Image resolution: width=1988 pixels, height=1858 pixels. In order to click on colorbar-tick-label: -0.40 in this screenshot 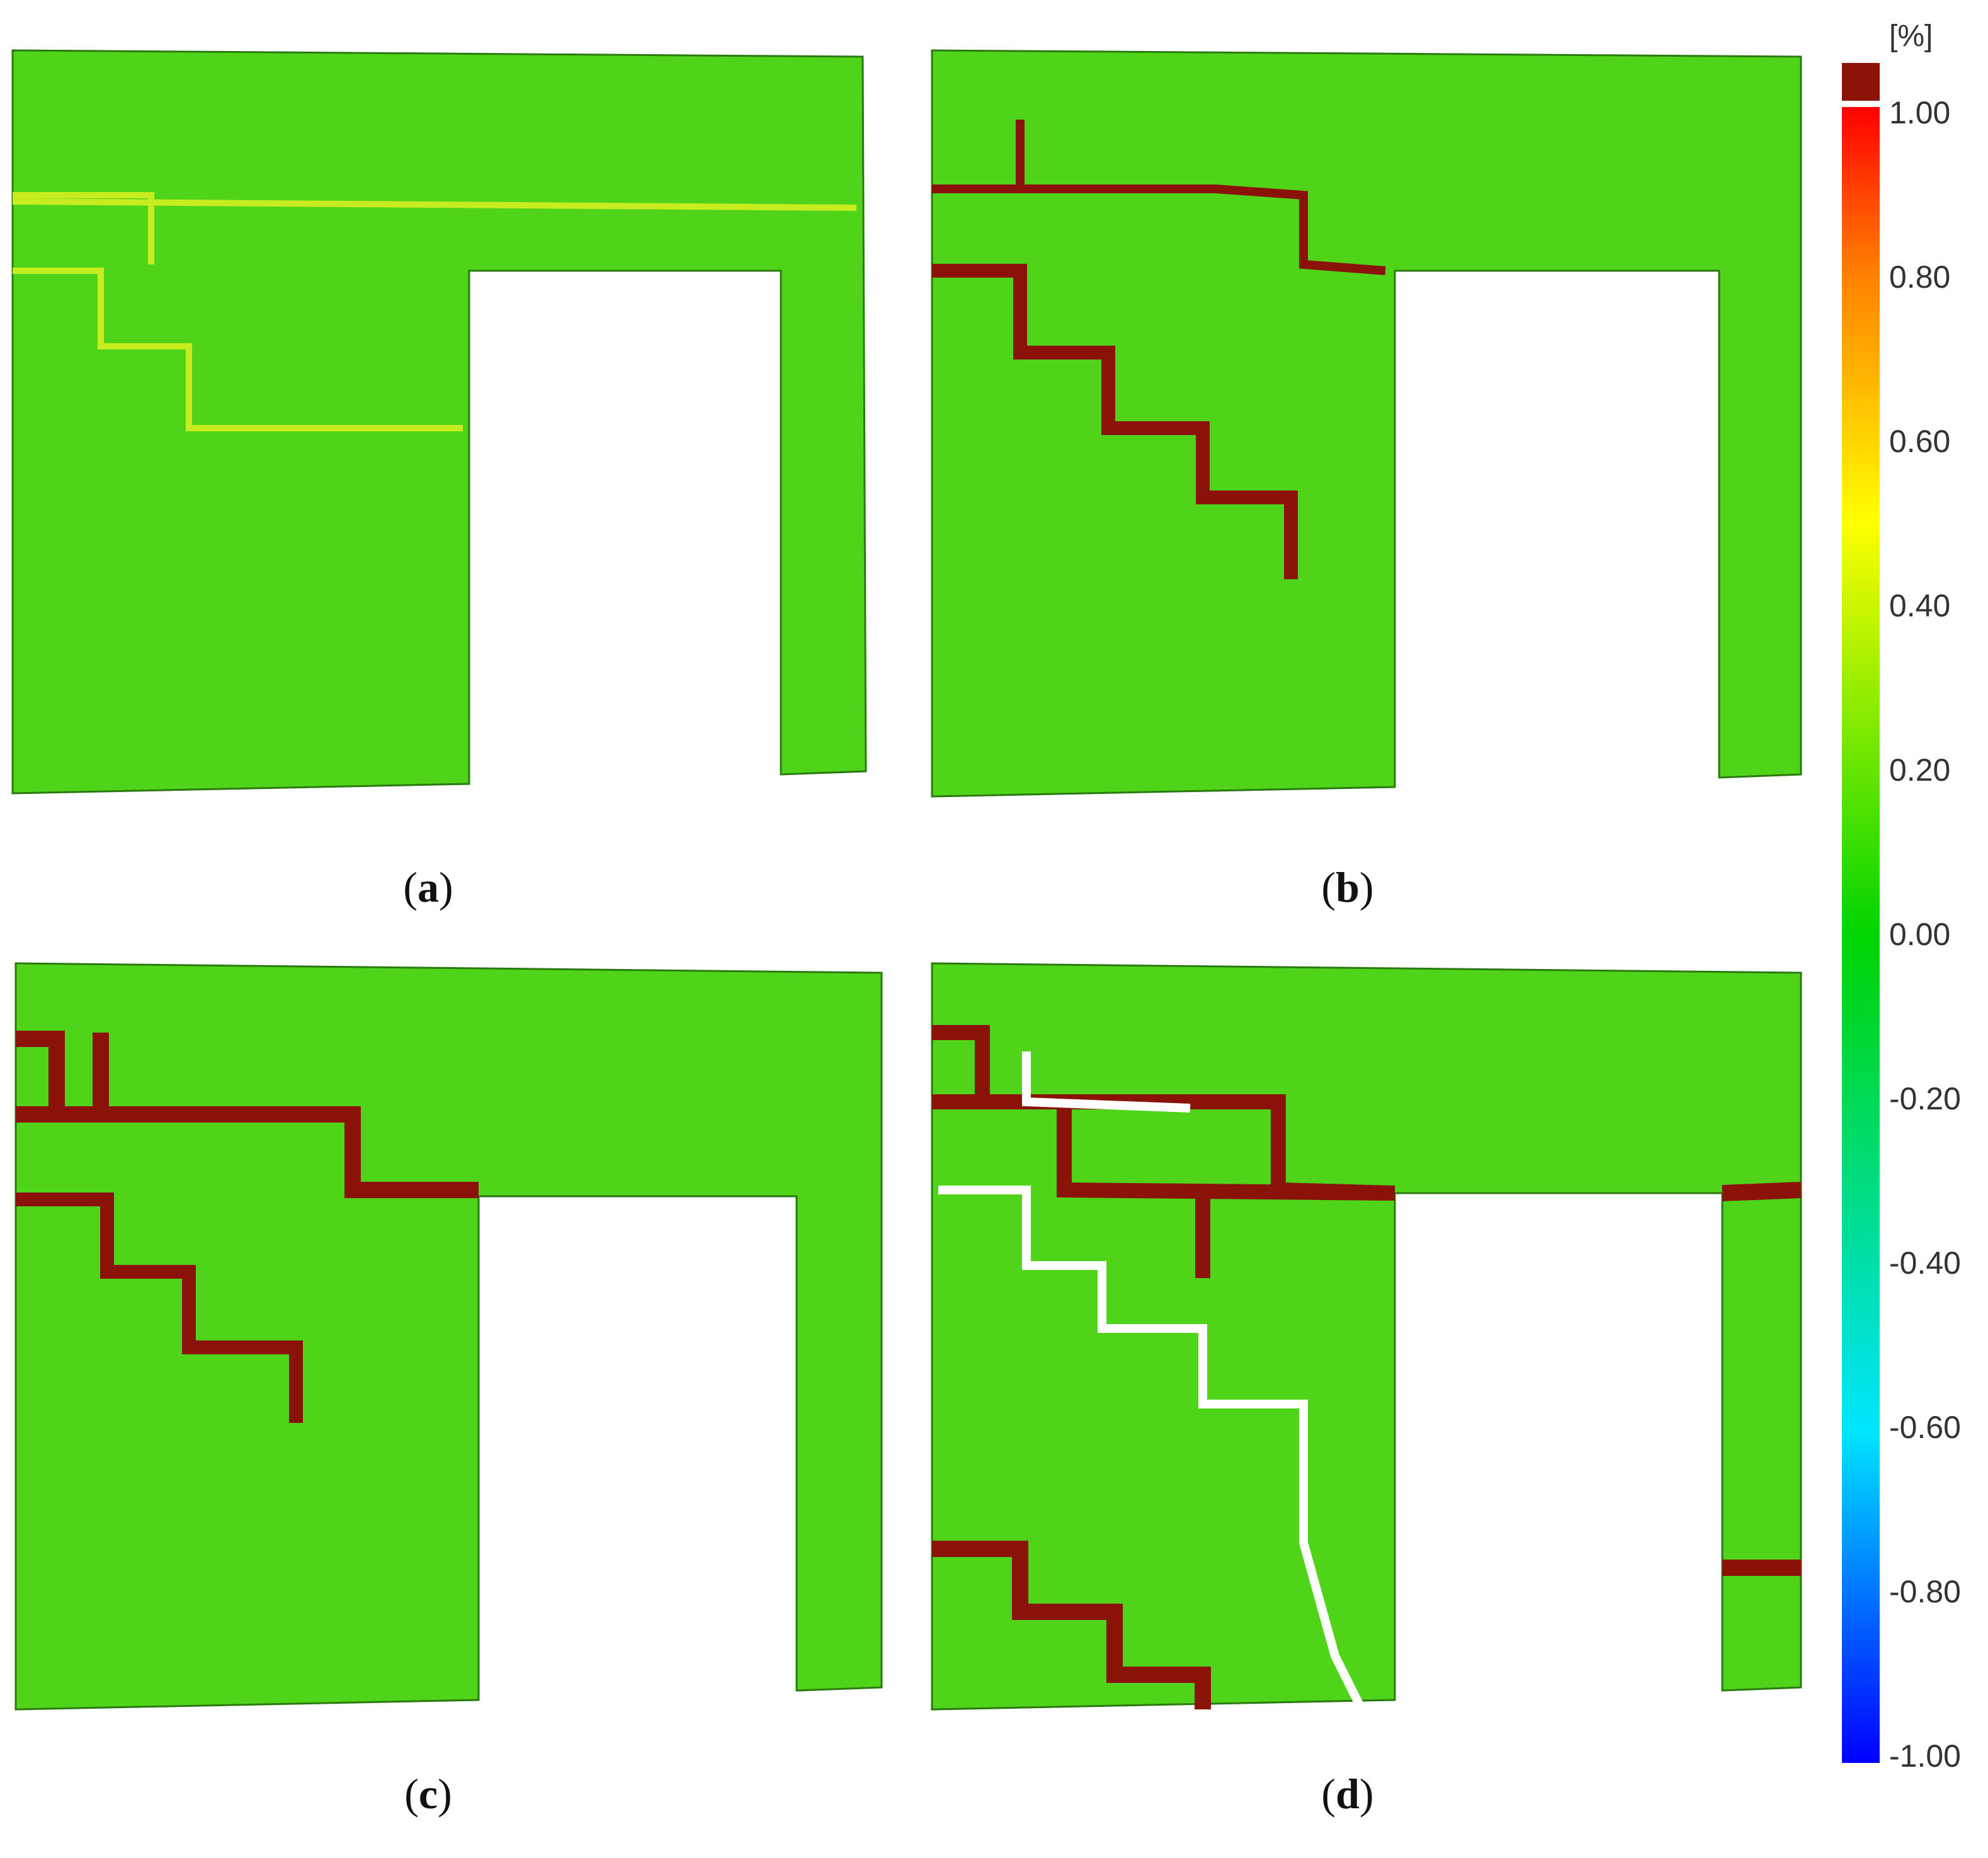, I will do `click(1925, 1263)`.